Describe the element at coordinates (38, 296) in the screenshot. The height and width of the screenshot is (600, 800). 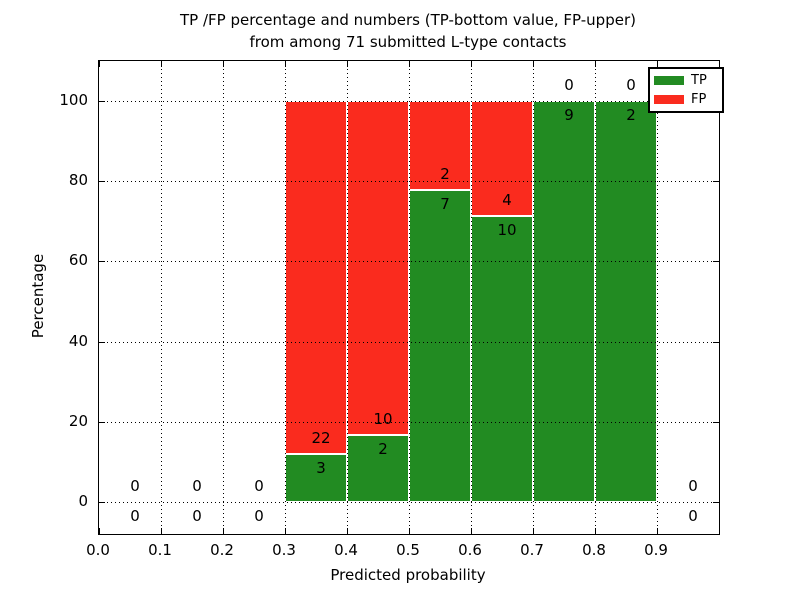
I see `y-axis-label: Percentage` at that location.